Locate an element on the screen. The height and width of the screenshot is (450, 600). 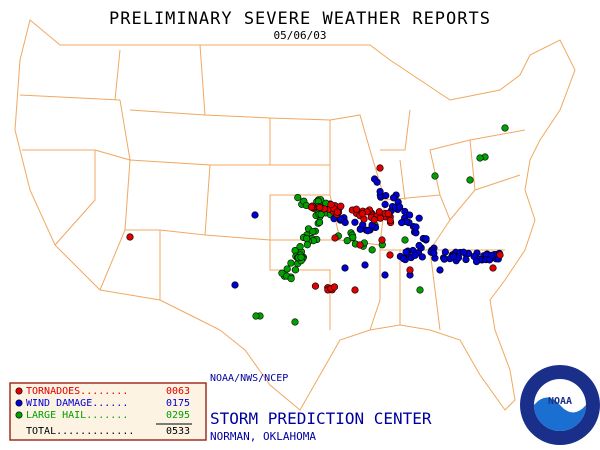
agency: NOAA/NWS/NCEP is located at coordinates (249, 378).